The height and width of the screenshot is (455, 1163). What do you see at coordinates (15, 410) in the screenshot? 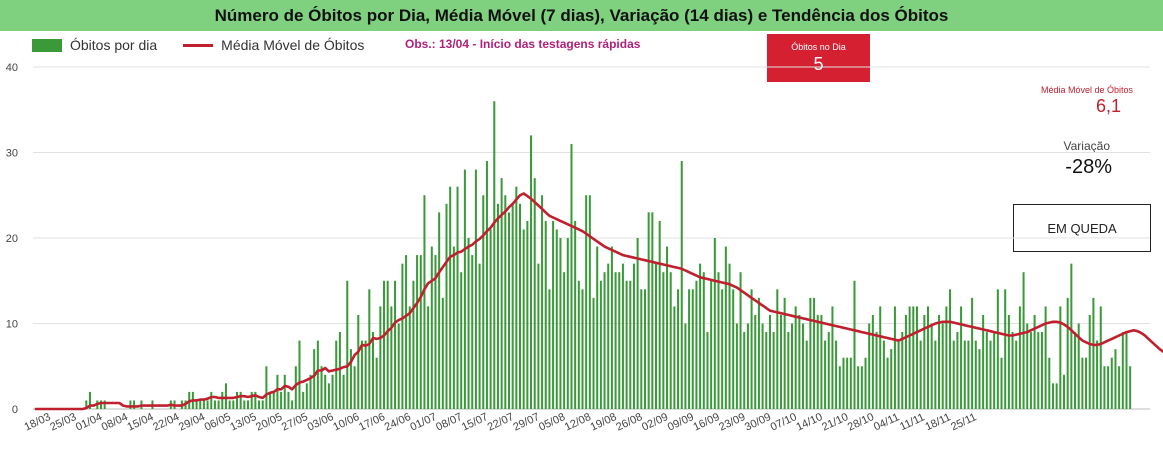
I see `y-tick-label: 0` at bounding box center [15, 410].